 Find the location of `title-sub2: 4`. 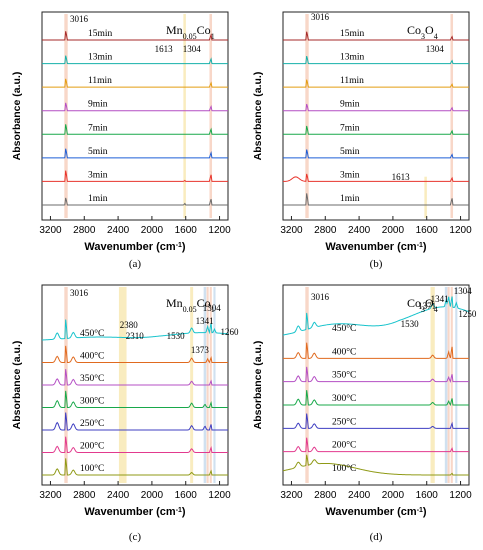

title-sub2: 4 is located at coordinates (436, 36).